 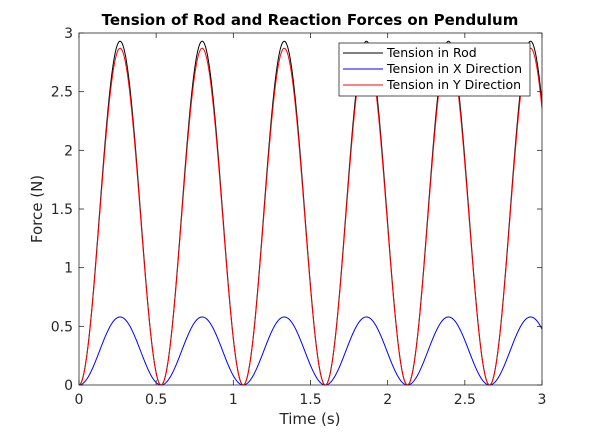 What do you see at coordinates (453, 84) in the screenshot?
I see `legend-label-y-direction: Tension in Y Direction` at bounding box center [453, 84].